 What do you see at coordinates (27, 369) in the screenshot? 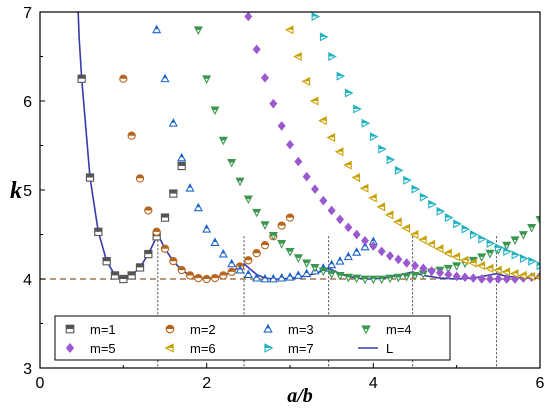
I see `y-tick-label: 3` at bounding box center [27, 369].